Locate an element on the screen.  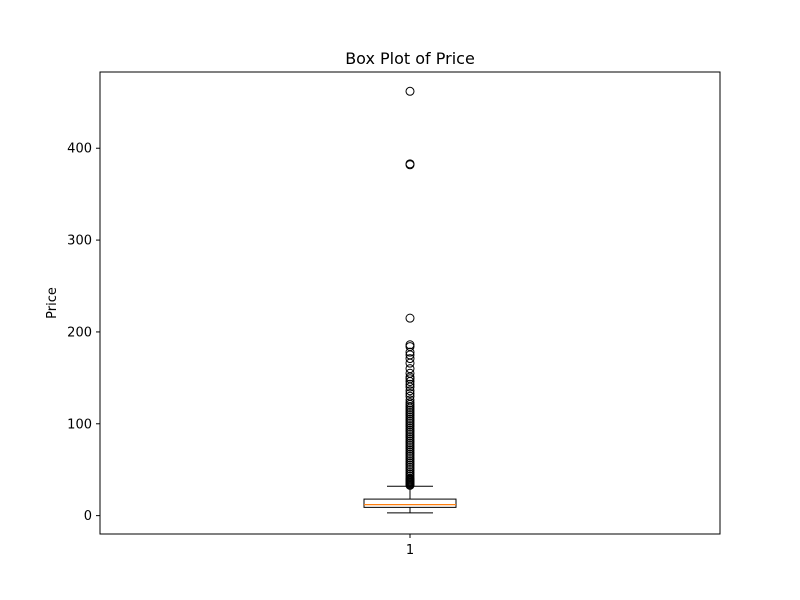
y-tick-label: 400 is located at coordinates (79, 149).